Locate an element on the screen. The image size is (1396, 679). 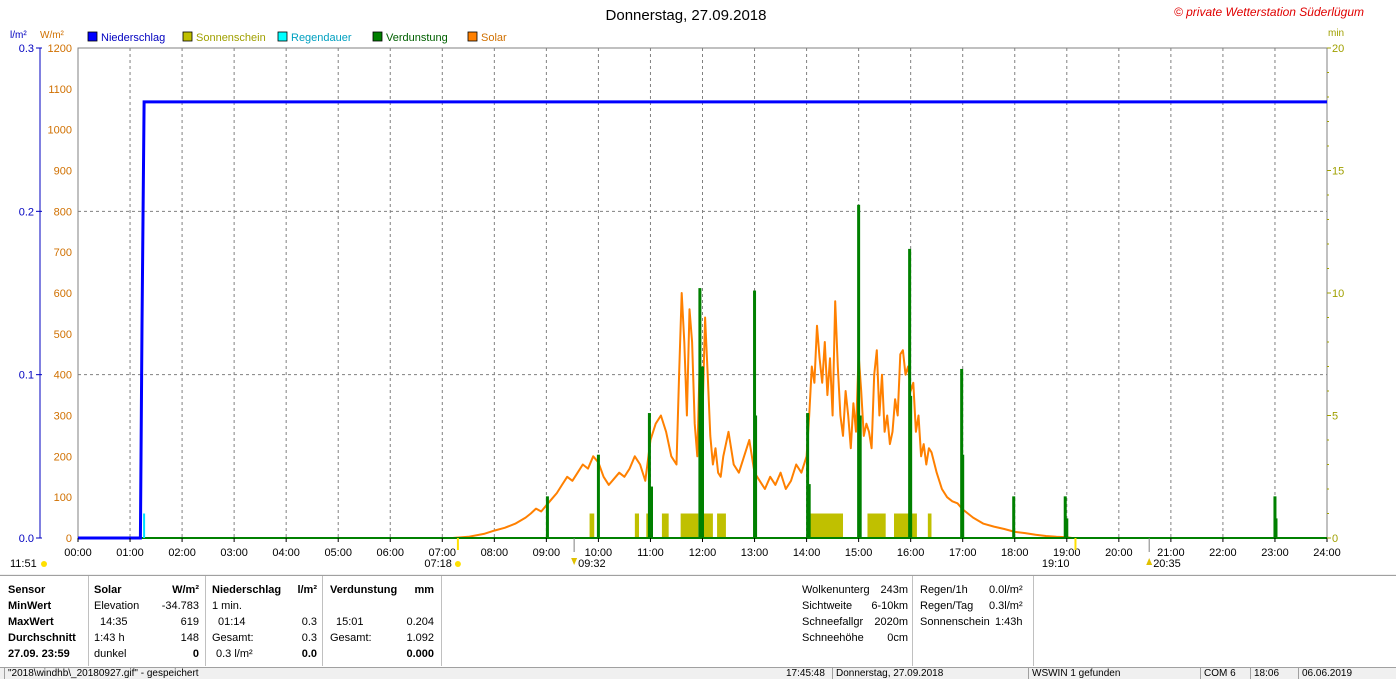
y-rain-tick-label: 0.1 is located at coordinates (26, 376).